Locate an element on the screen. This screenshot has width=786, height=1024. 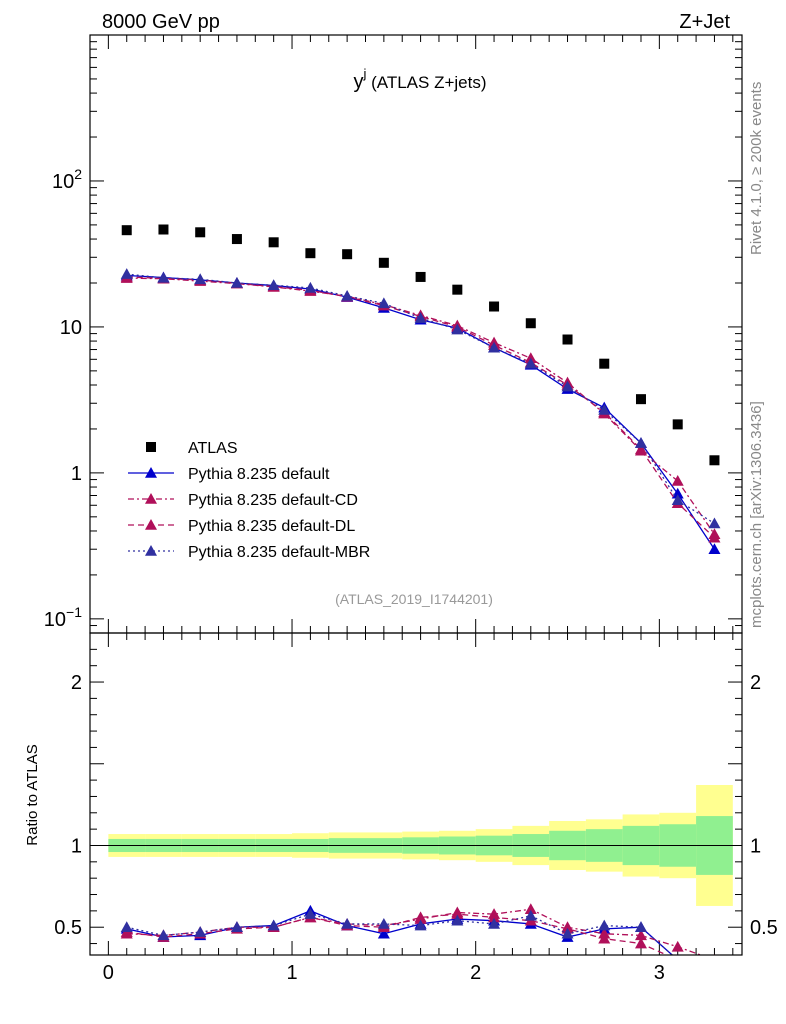
legend-label-data: ATLAS is located at coordinates (213, 448).